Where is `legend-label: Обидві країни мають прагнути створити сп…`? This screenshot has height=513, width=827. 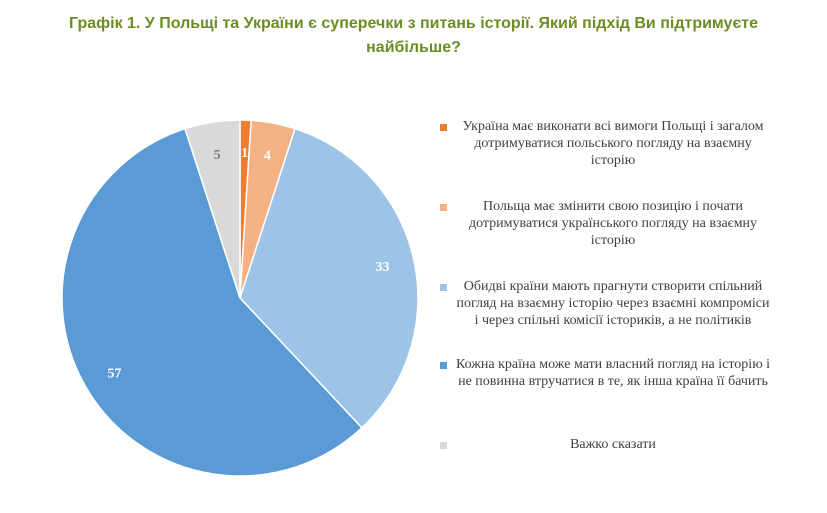
legend-label: Обидві країни мають прагнути створити сп… is located at coordinates (613, 303).